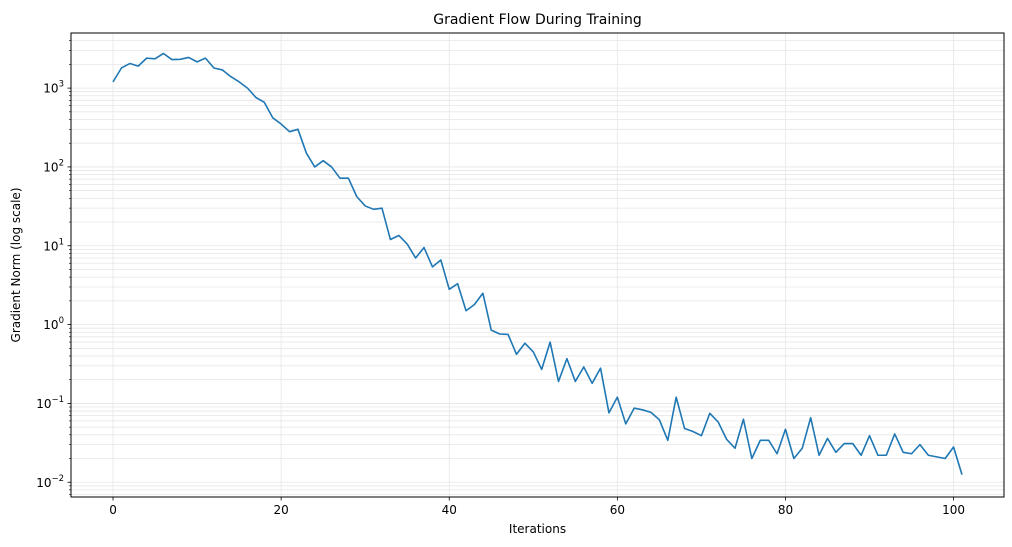 This screenshot has height=547, width=1012. Describe the element at coordinates (537, 529) in the screenshot. I see `x-axis-label: Iterations` at that location.